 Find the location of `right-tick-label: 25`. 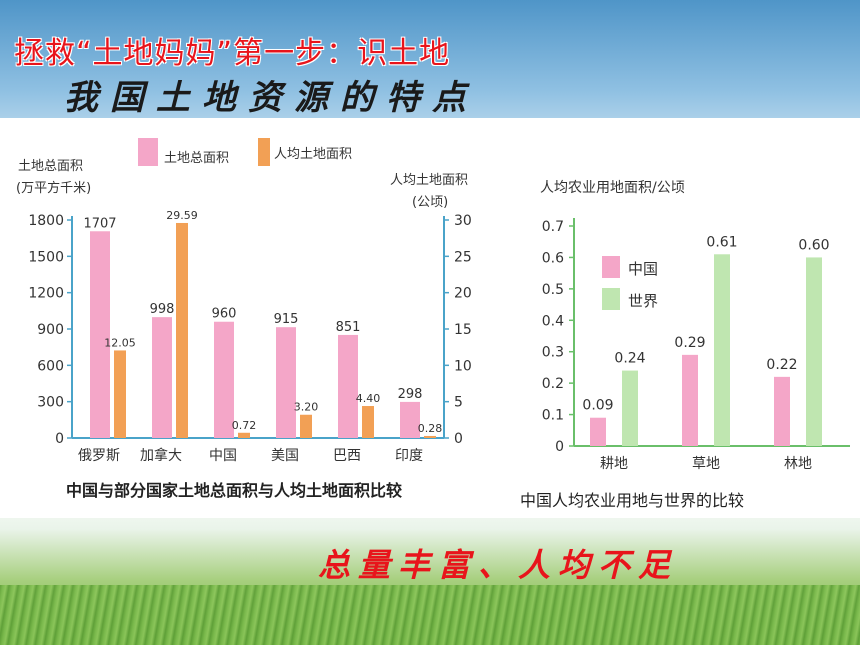

right-tick-label: 25 is located at coordinates (463, 257).